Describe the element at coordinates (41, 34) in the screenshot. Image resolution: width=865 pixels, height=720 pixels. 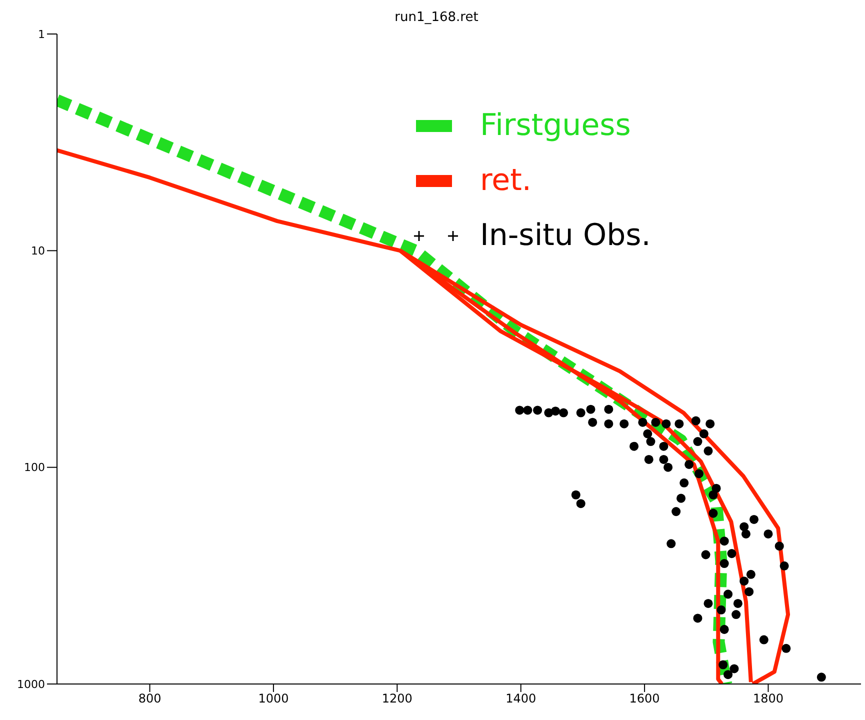
I see `y-tick-label: 1` at that location.